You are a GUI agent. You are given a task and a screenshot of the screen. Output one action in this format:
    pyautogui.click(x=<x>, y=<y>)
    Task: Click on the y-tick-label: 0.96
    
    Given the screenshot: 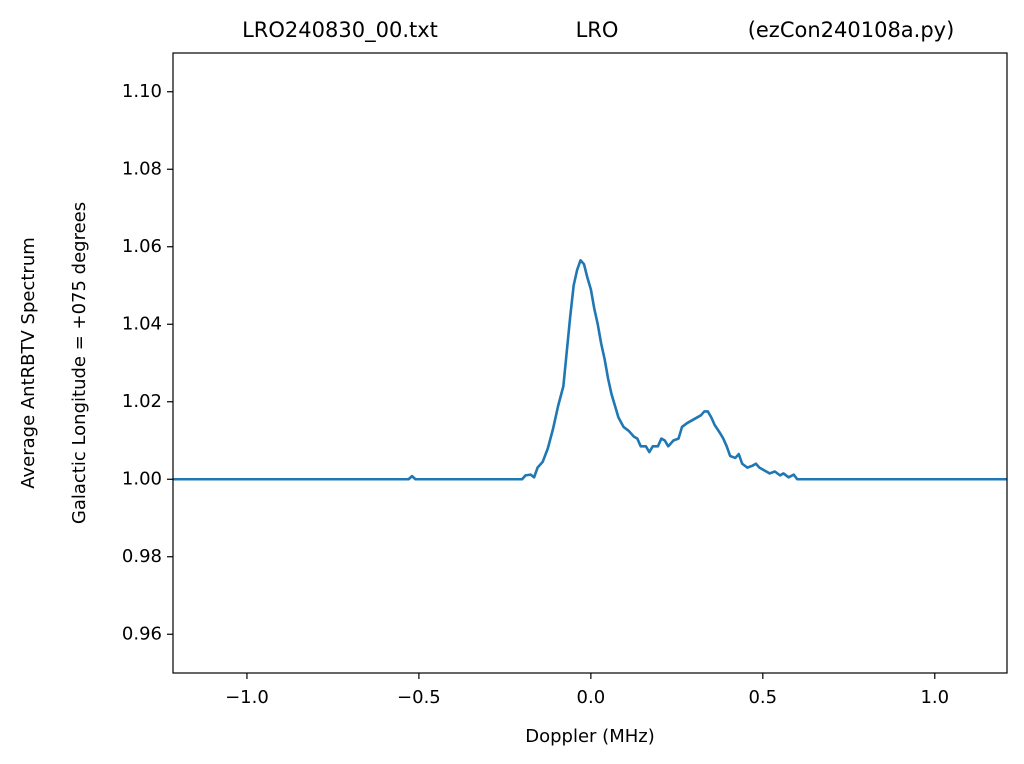 What is the action you would take?
    pyautogui.click(x=142, y=633)
    